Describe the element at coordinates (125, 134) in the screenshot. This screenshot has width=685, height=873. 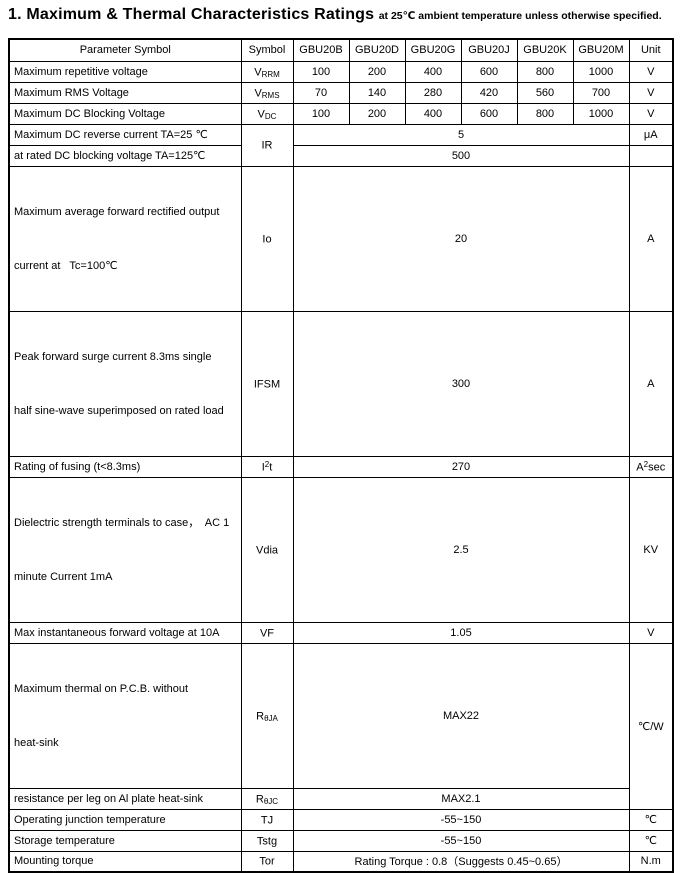
I see `param-cell: Maximum DC reverse current TA=25 ℃` at that location.